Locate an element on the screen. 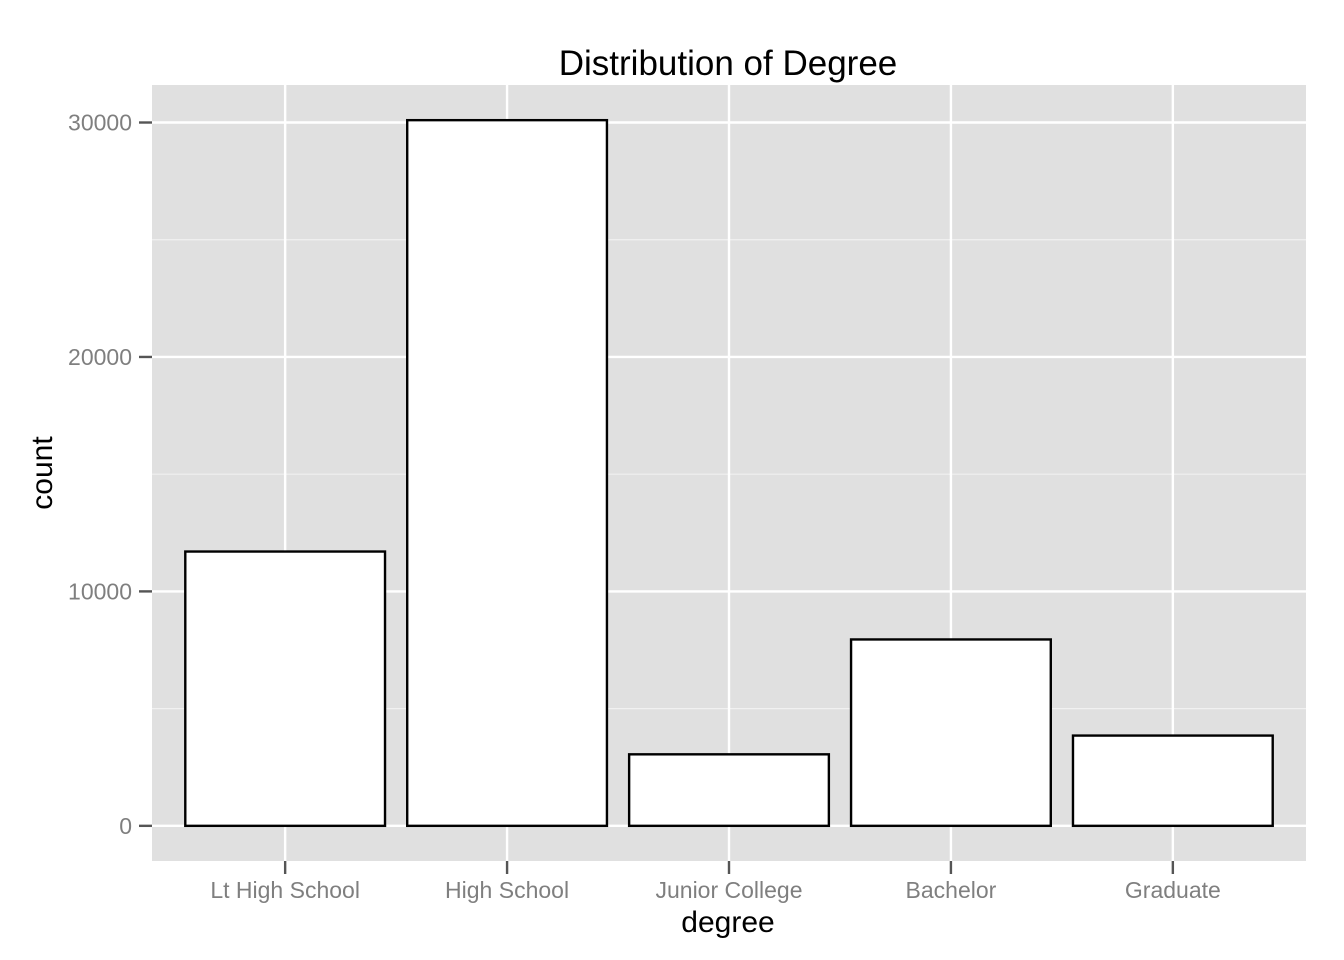 Image resolution: width=1344 pixels, height=960 pixels. y-axis: 0 10000 20000 30000 is located at coordinates (110, 474).